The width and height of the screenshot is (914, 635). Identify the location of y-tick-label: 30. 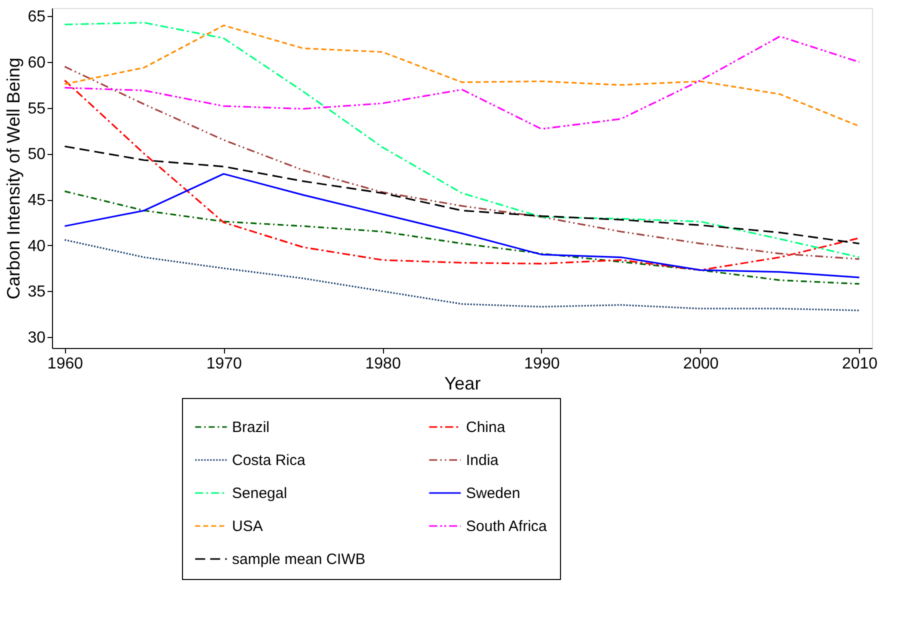
(37, 338).